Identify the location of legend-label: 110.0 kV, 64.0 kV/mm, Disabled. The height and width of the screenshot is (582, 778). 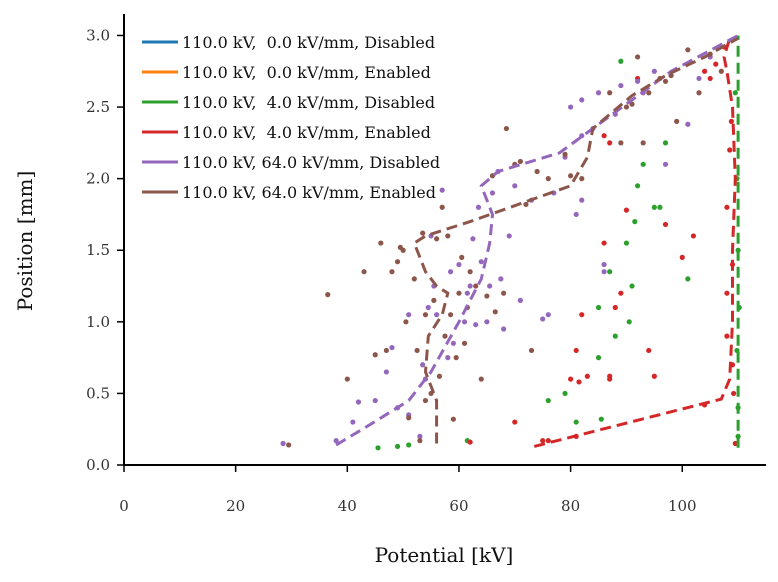
(311, 162).